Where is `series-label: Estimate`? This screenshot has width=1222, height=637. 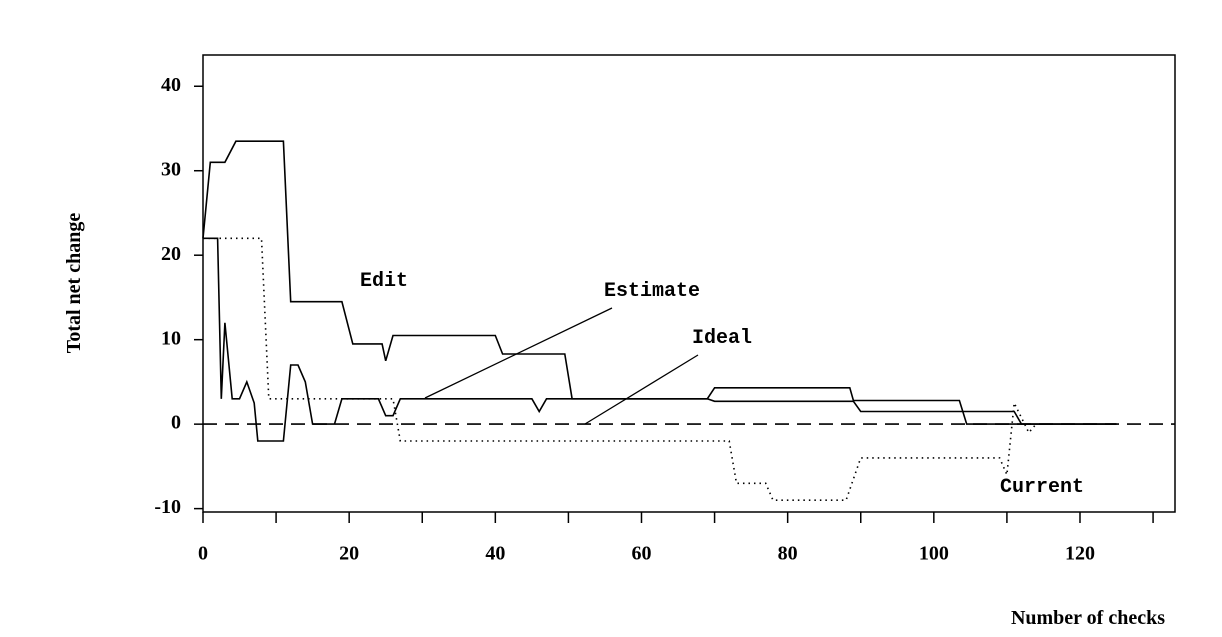
series-label: Estimate is located at coordinates (652, 291).